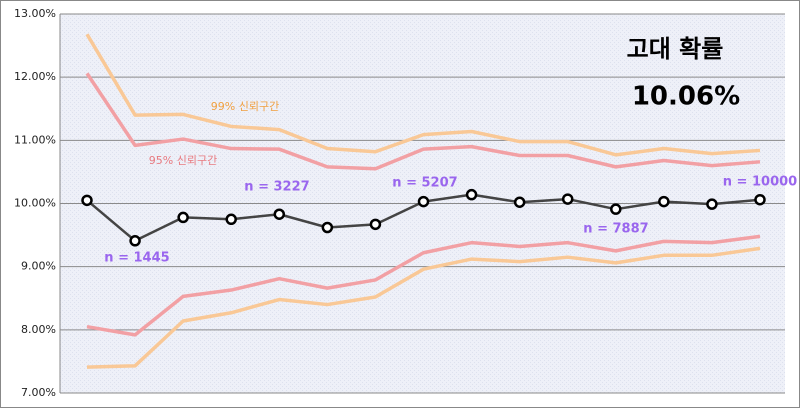 Image resolution: width=800 pixels, height=408 pixels. What do you see at coordinates (615, 229) in the screenshot?
I see `annotation: n = 7887` at bounding box center [615, 229].